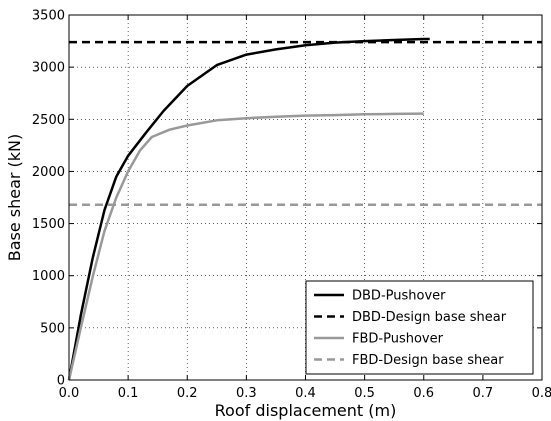 The width and height of the screenshot is (551, 421). What do you see at coordinates (128, 393) in the screenshot?
I see `x-tick-label: 0.1` at bounding box center [128, 393].